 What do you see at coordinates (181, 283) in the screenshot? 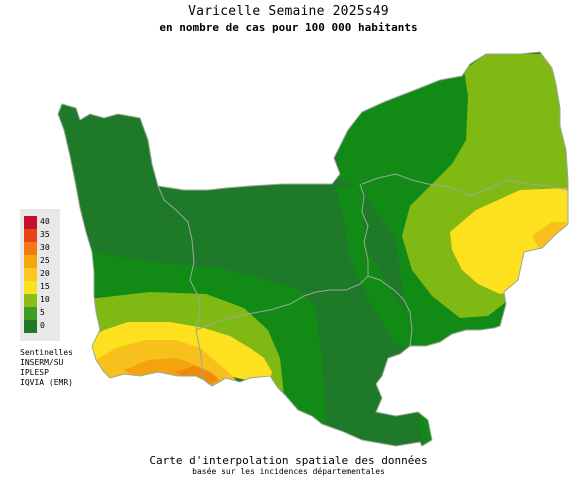
I see `border-manche-calvados` at bounding box center [181, 283].